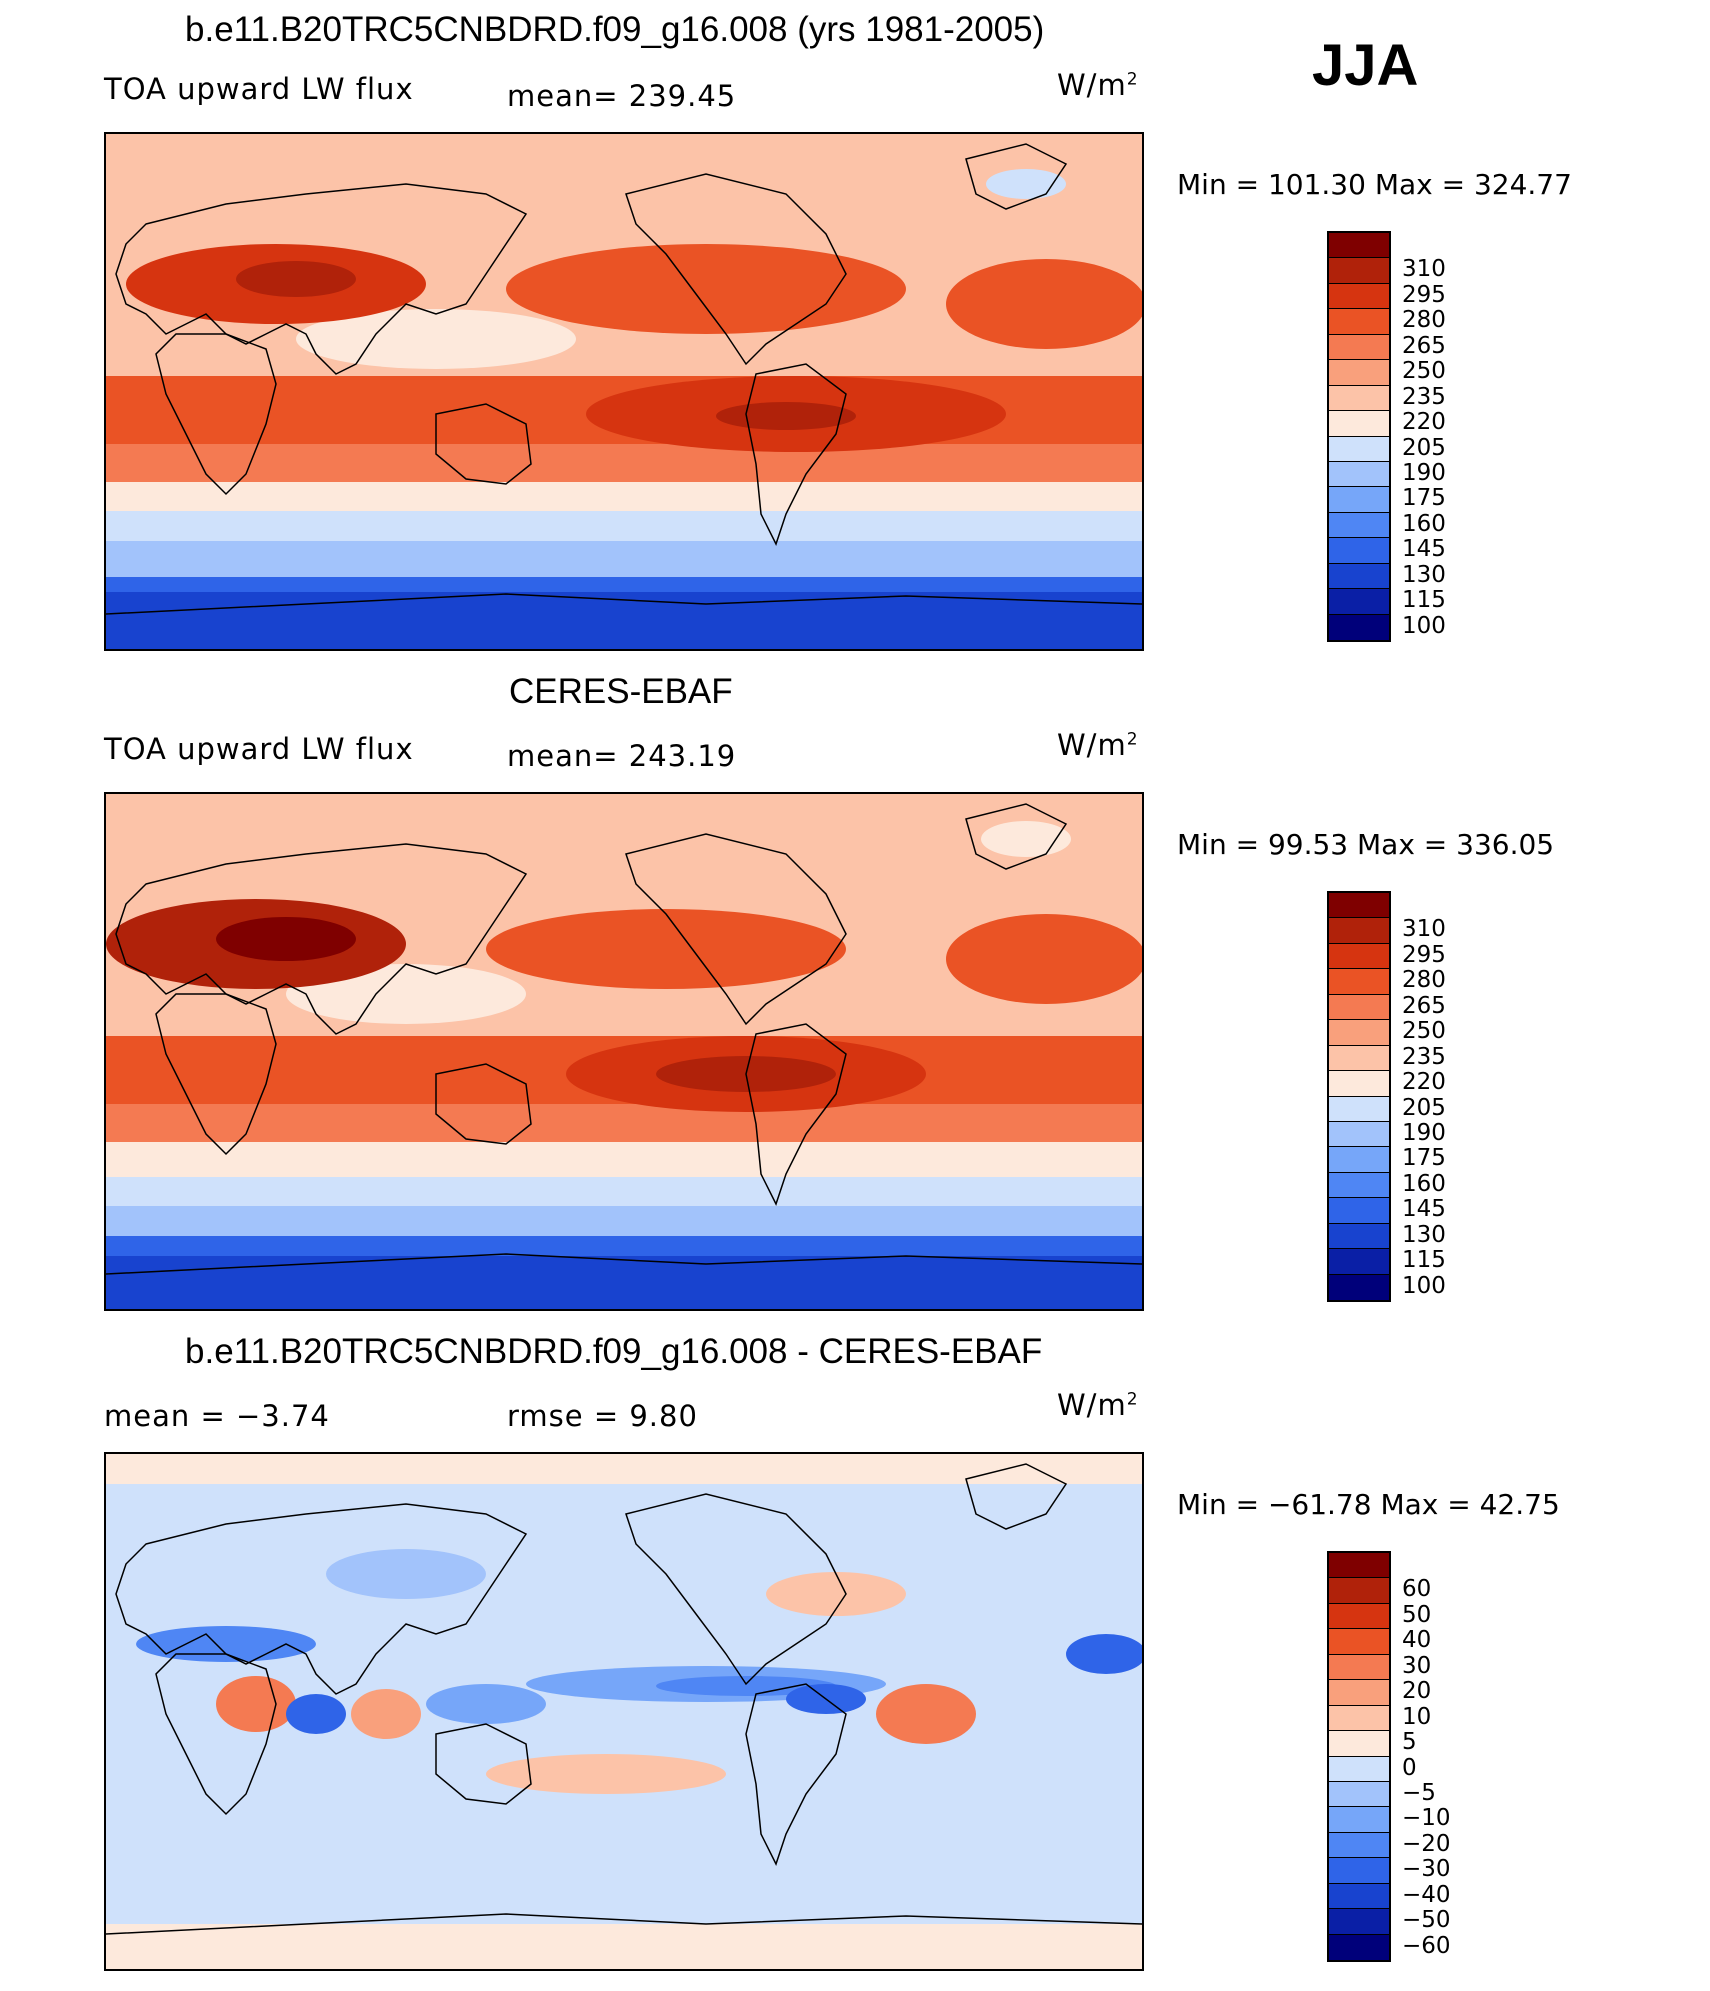 The image size is (1710, 1991). I want to click on colorbar-tick-label: 295, so click(1424, 294).